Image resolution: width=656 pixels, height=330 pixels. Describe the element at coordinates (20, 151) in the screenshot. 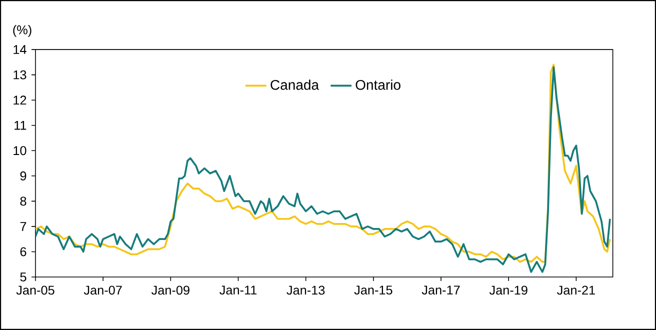

I see `y-tick-label: 10` at that location.